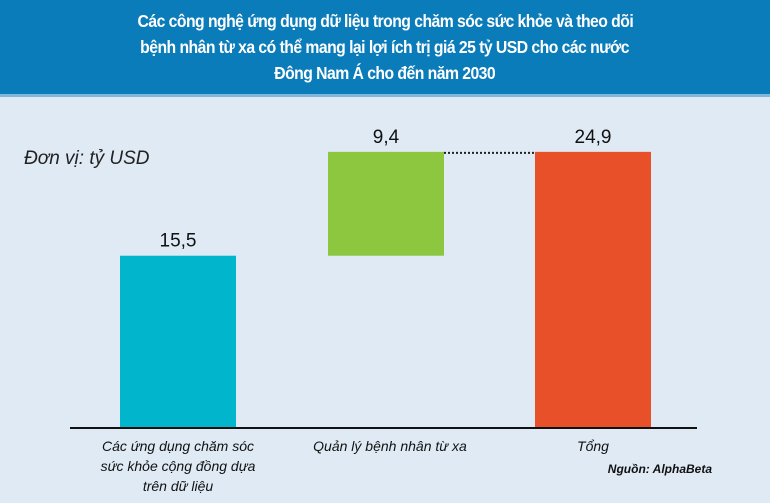 The height and width of the screenshot is (503, 770). I want to click on unit-label: Đơn vị: tỷ USD, so click(87, 158).